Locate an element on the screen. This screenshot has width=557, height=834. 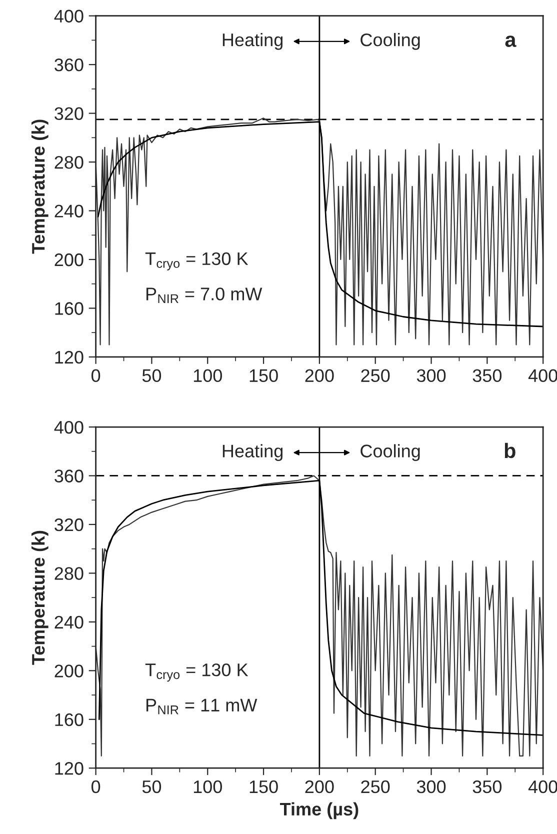
annotation: P$_{NIR}$ = 11 mW is located at coordinates (202, 706).